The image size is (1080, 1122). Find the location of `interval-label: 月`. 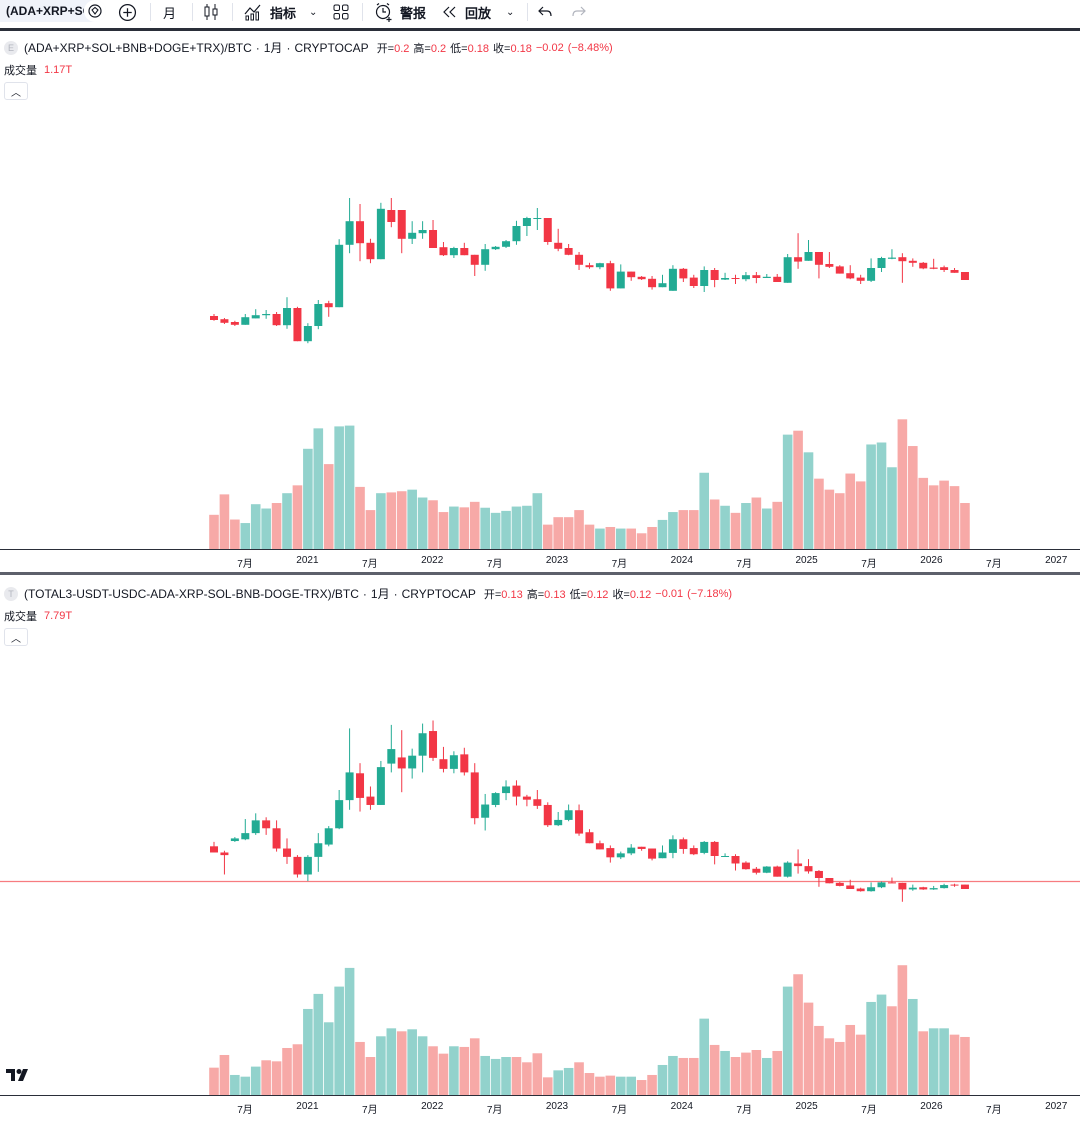

interval-label: 月 is located at coordinates (170, 13).